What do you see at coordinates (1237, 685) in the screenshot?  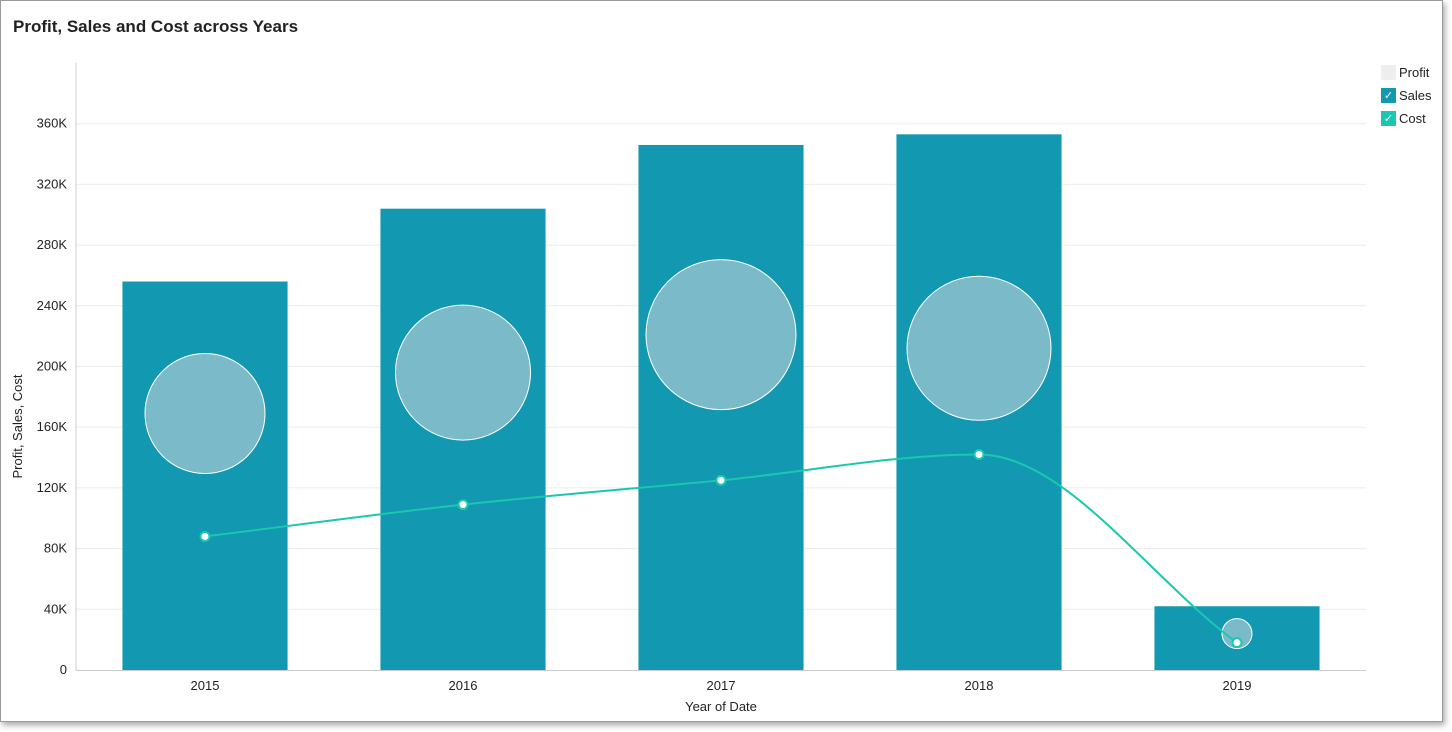 I see `x-tick-label: 2019` at bounding box center [1237, 685].